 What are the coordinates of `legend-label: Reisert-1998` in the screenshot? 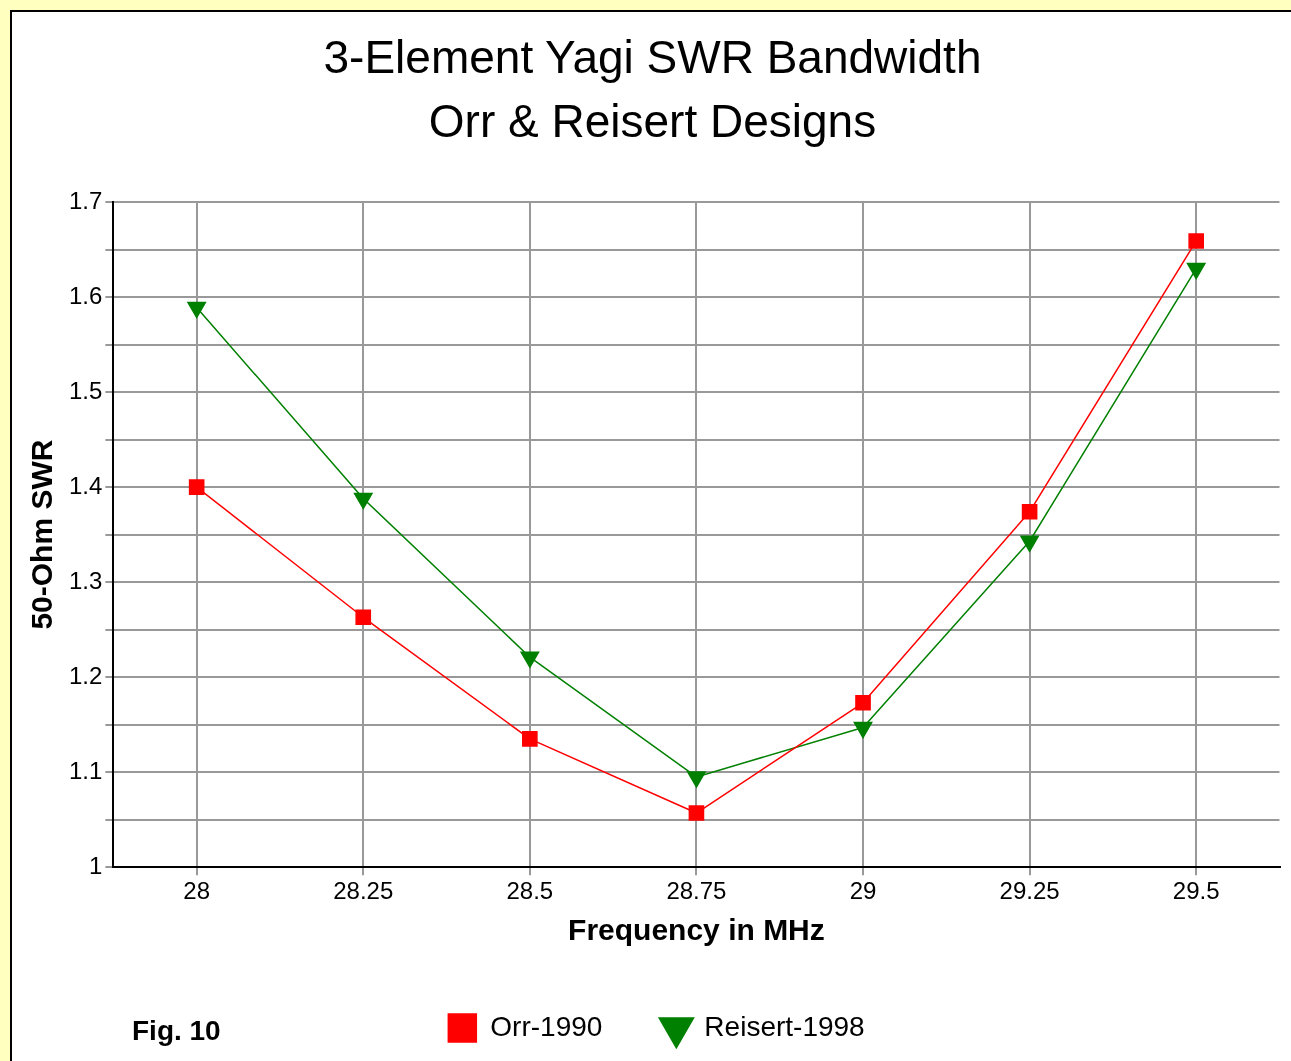 It's located at (784, 1026).